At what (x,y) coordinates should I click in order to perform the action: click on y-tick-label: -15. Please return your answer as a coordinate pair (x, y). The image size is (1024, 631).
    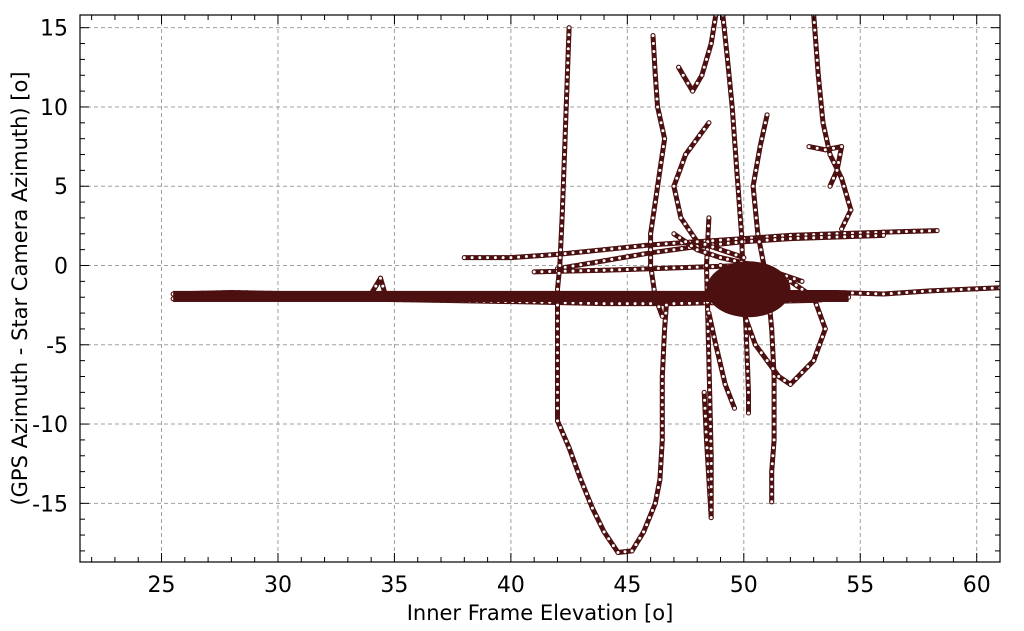
    Looking at the image, I should click on (50, 504).